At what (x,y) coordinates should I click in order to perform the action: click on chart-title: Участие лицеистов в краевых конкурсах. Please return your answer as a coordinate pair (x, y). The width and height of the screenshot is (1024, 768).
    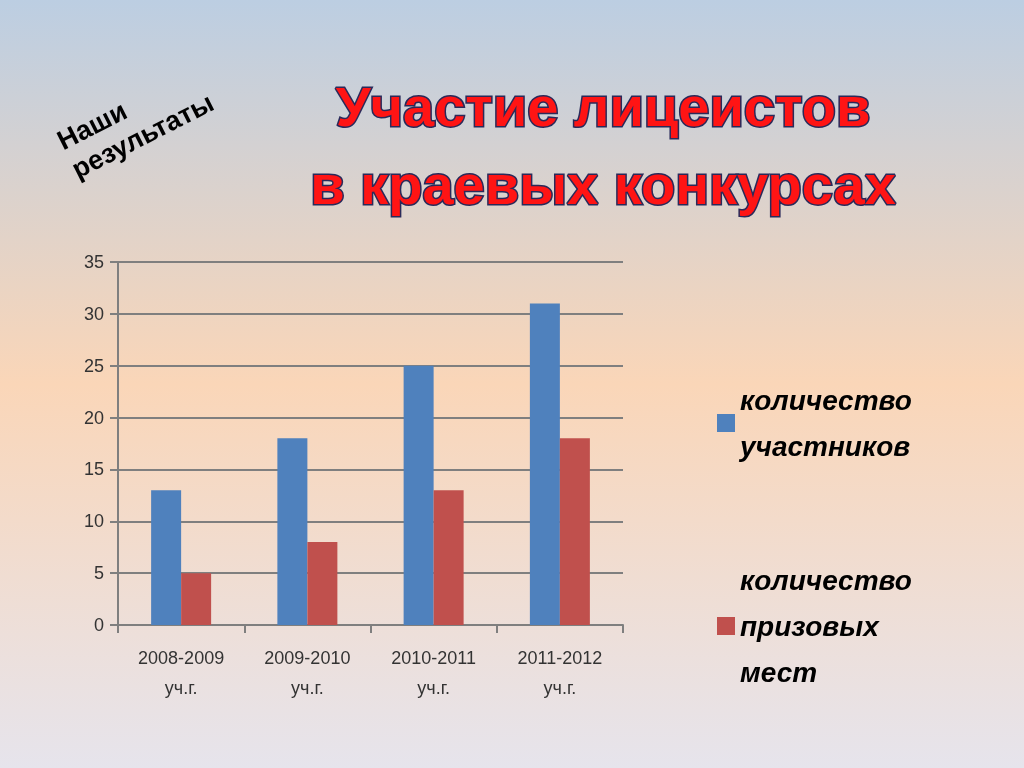
    Looking at the image, I should click on (603, 145).